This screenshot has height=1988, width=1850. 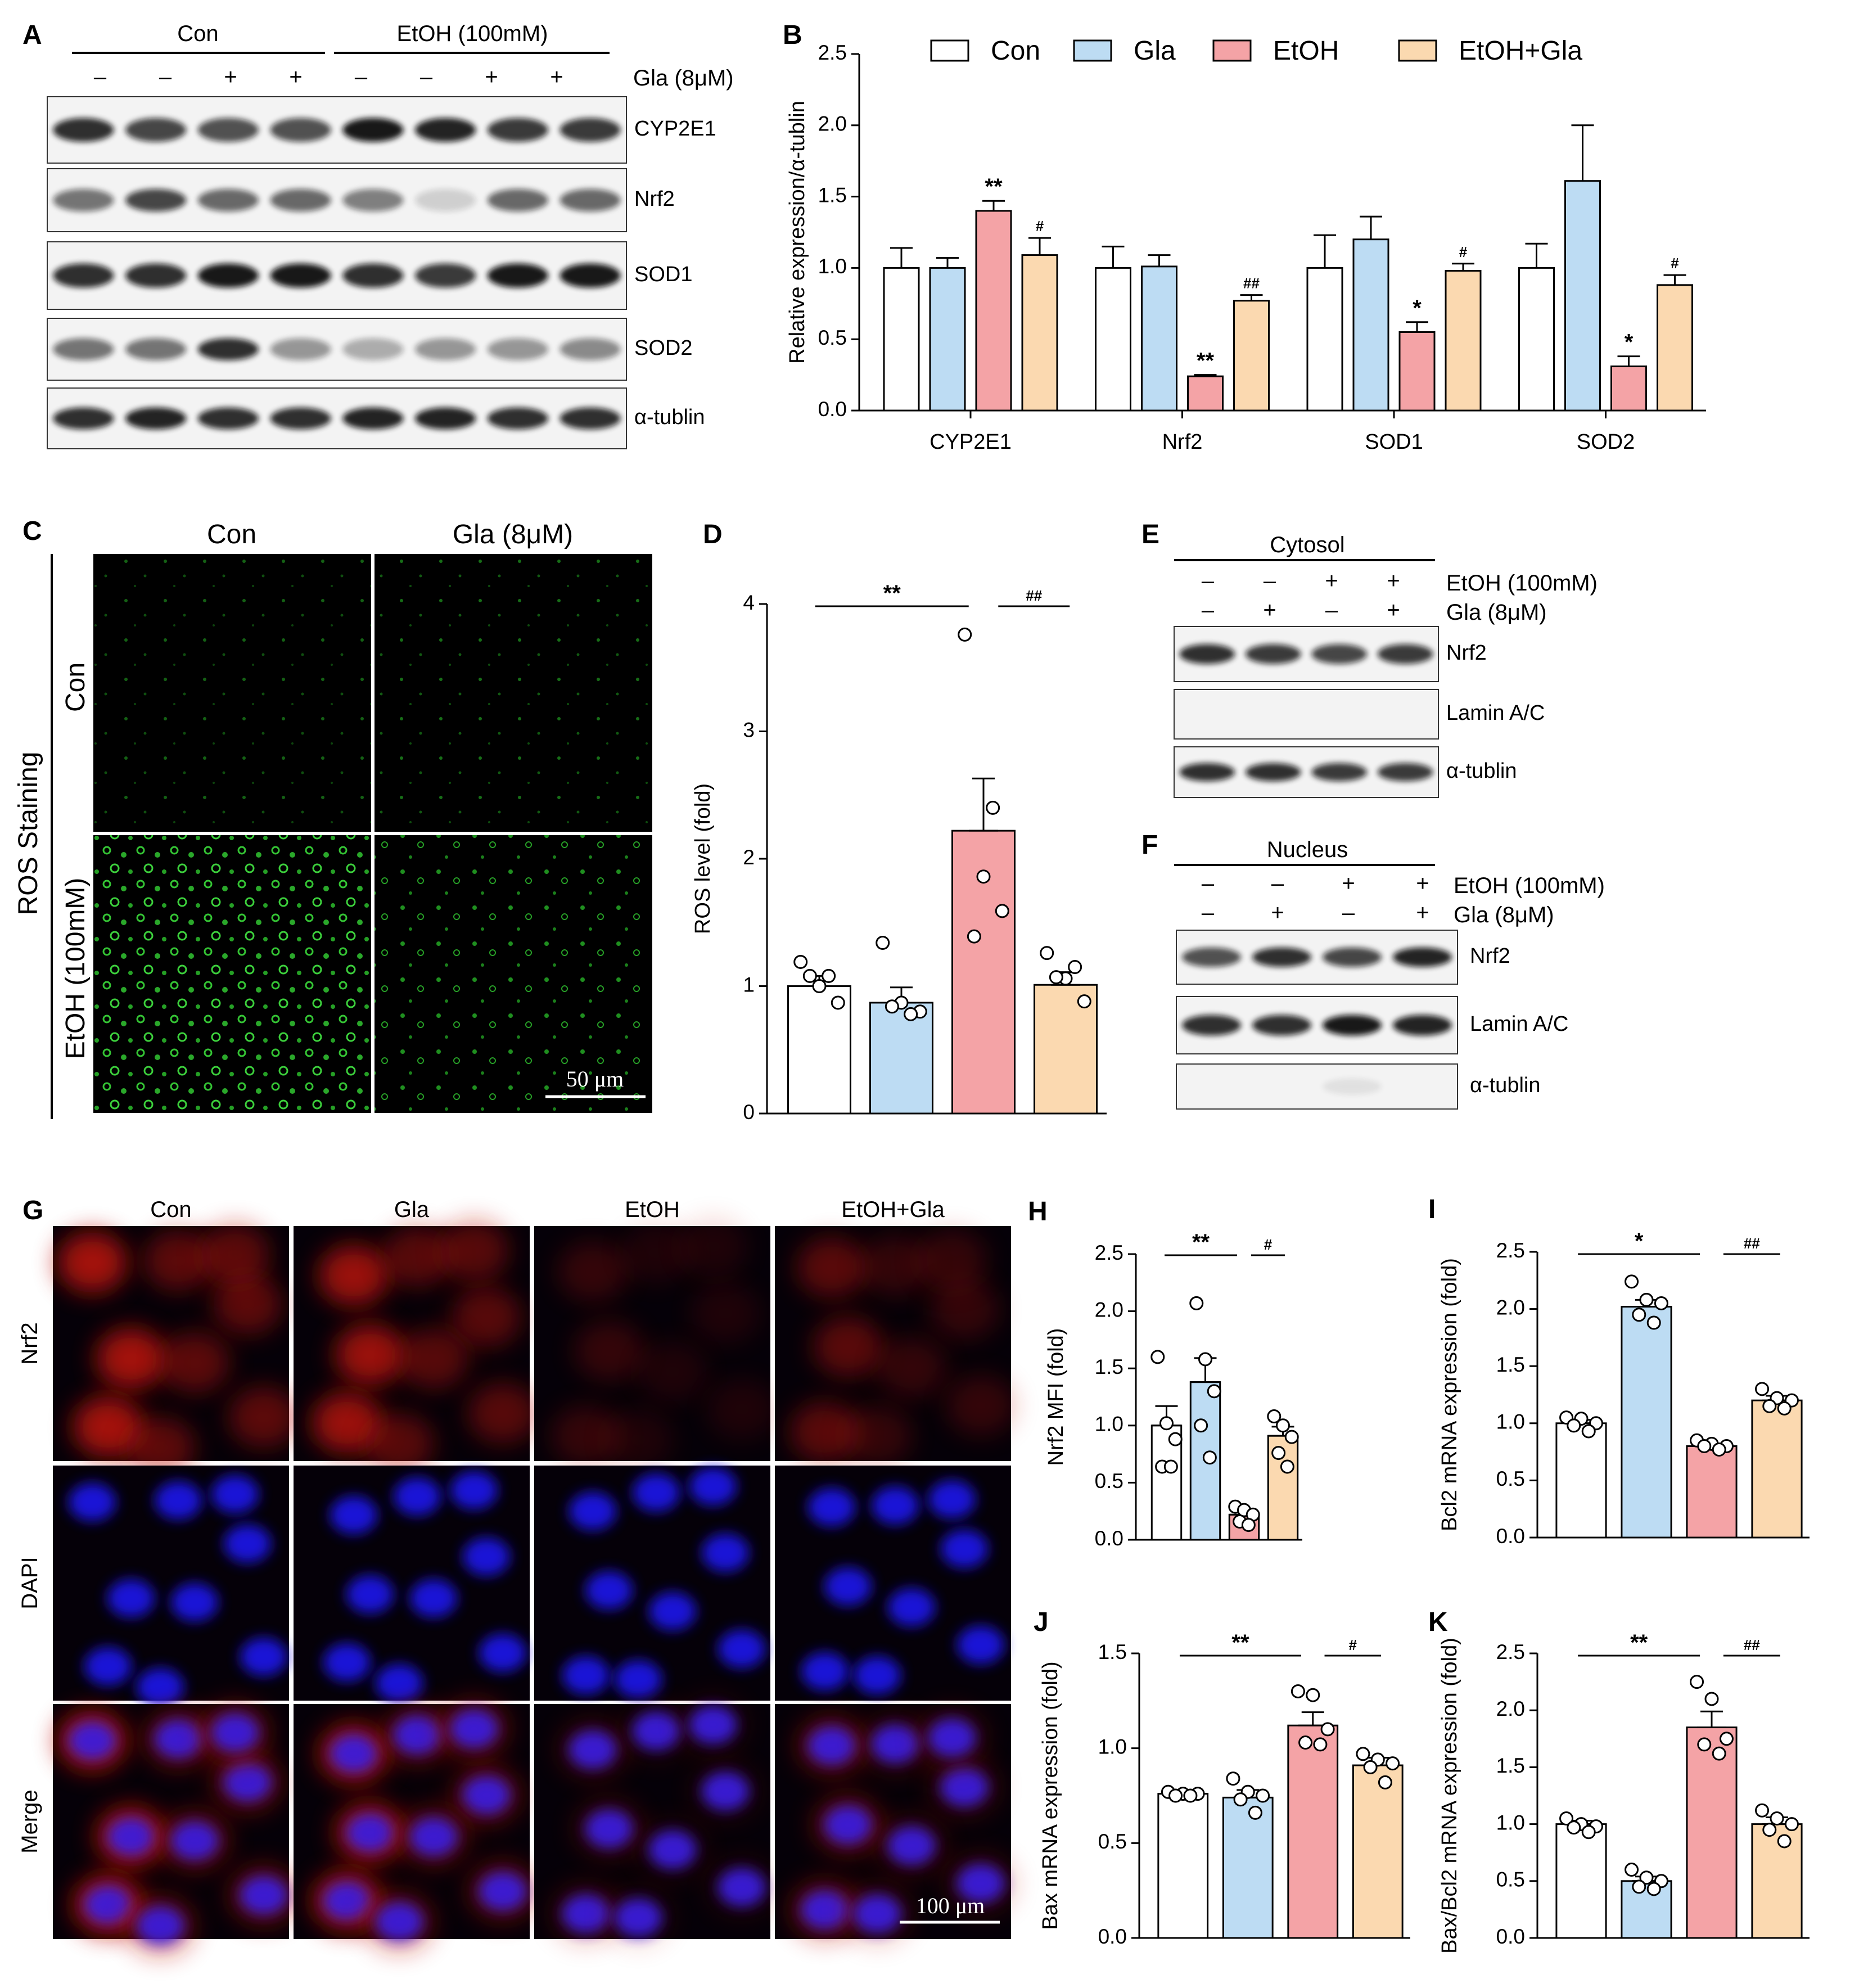 I want to click on blot-strips: CYP2E1 Nrf2 SOD1 SOD2 α-tublin, so click(x=382, y=272).